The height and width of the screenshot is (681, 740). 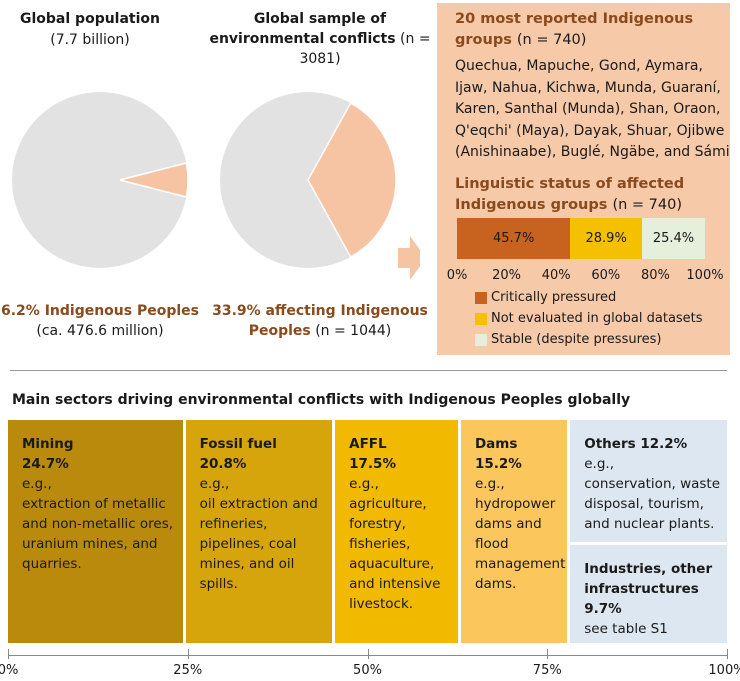 I want to click on left-pie-caption-sub: (ca. 476.6 million), so click(x=100, y=331).